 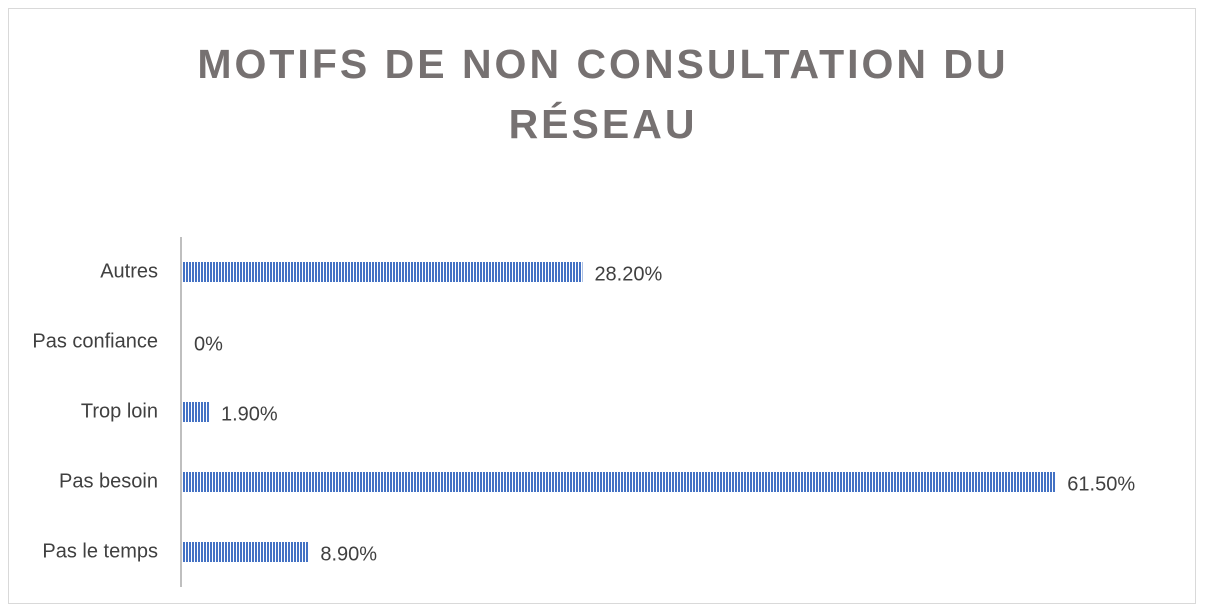 What do you see at coordinates (95, 341) in the screenshot?
I see `y-tick-label: Pas confiance` at bounding box center [95, 341].